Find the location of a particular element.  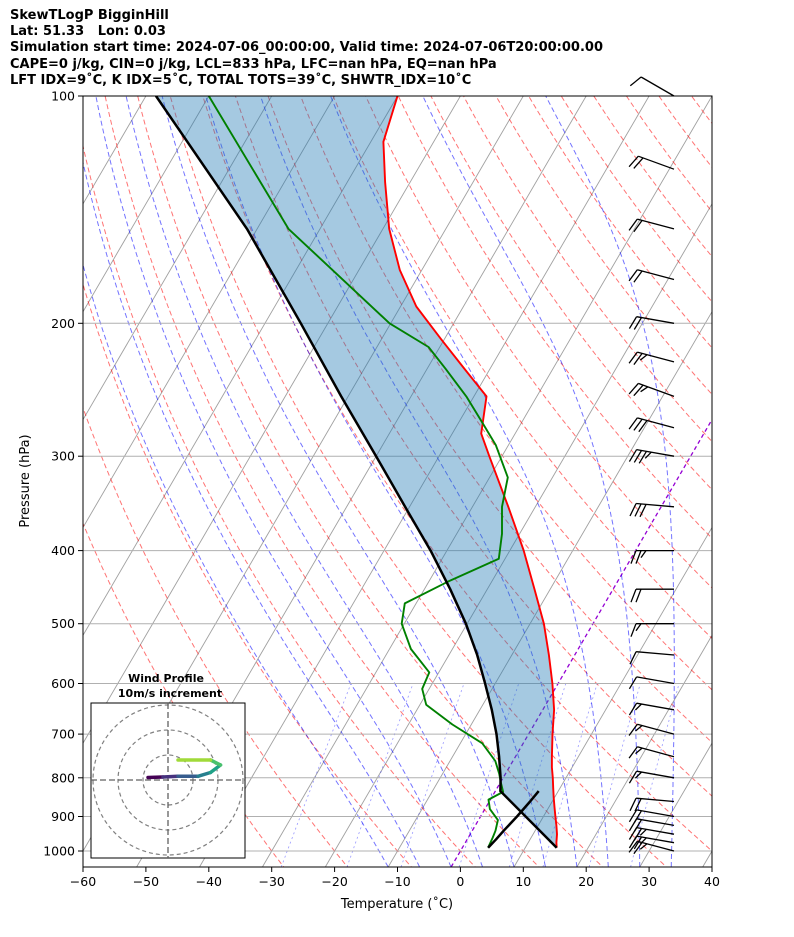

x-tick-label: −40 is located at coordinates (209, 881).